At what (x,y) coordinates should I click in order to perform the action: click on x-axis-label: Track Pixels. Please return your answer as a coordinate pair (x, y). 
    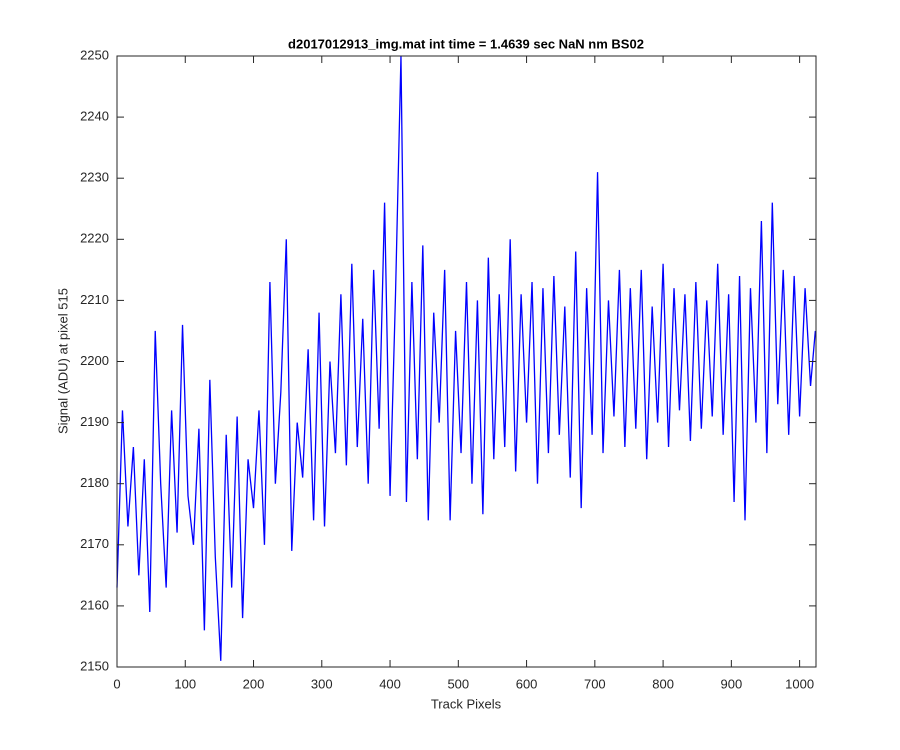
    Looking at the image, I should click on (466, 703).